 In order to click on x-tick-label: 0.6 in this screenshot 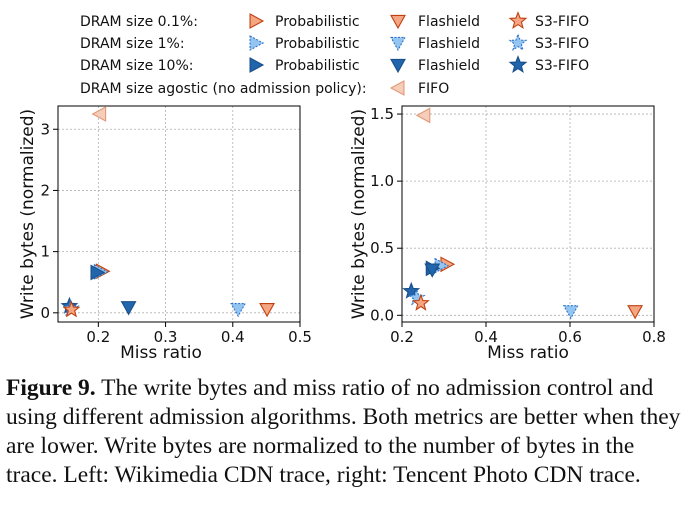, I will do `click(570, 337)`.